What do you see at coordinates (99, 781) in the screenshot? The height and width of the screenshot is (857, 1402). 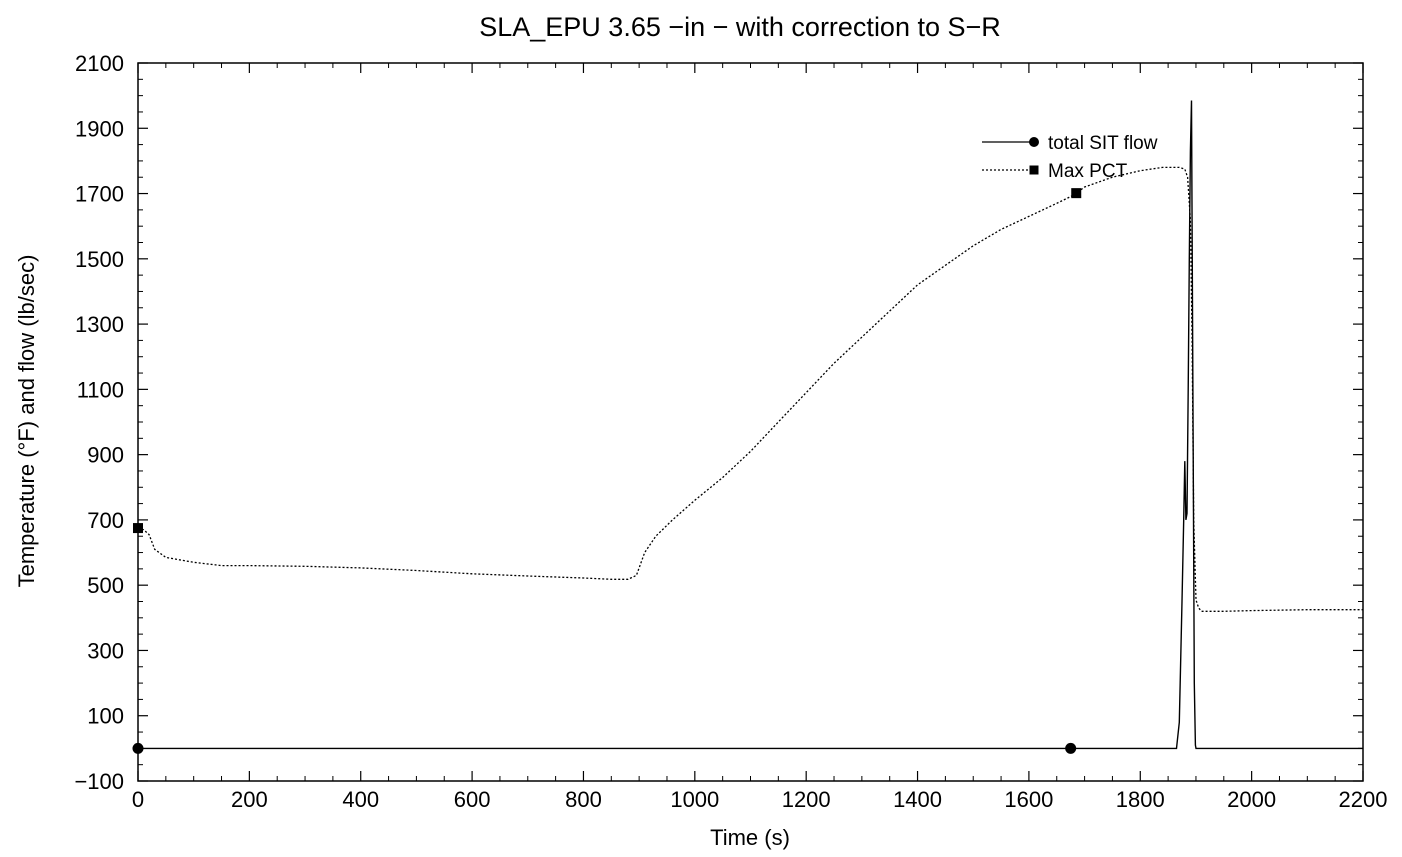 I see `y-tick-label: −100` at bounding box center [99, 781].